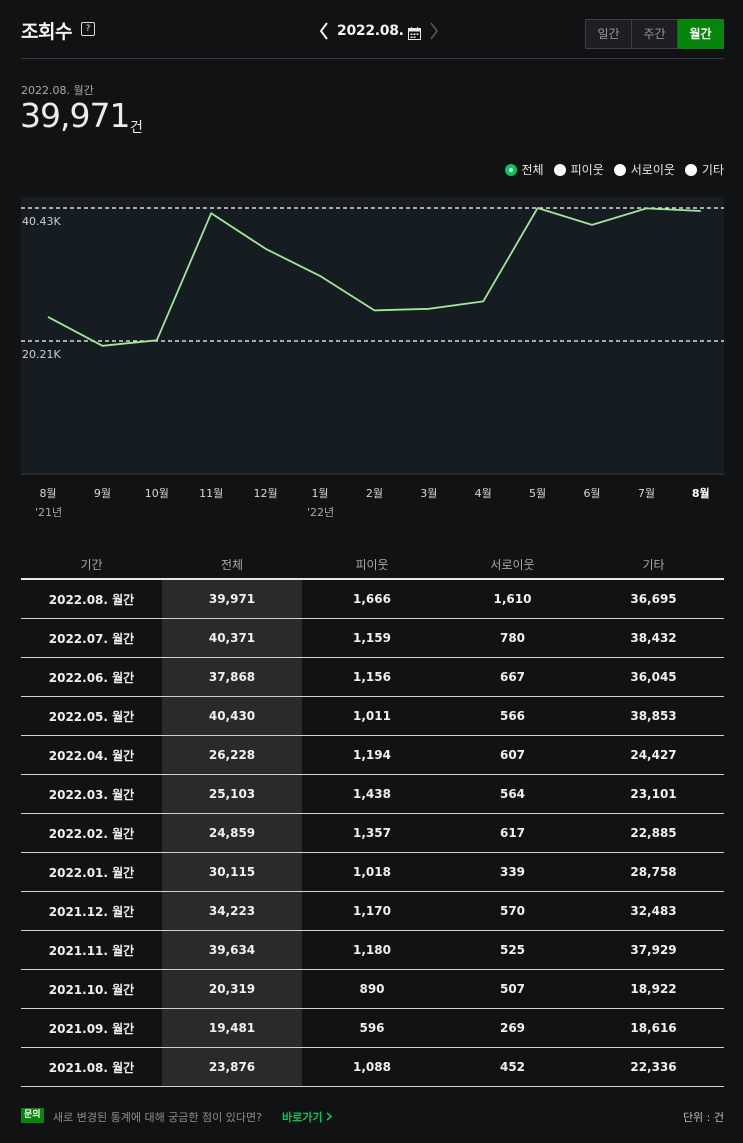  What do you see at coordinates (41, 221) in the screenshot?
I see `reference-label: 40.43K` at bounding box center [41, 221].